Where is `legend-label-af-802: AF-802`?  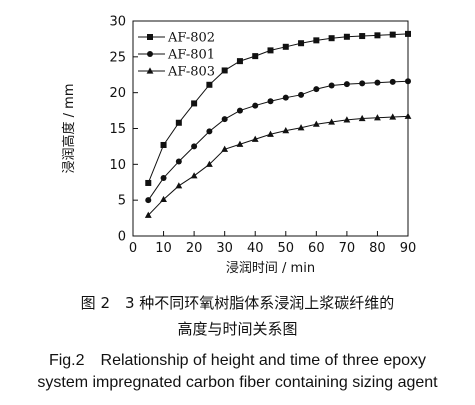 legend-label-af-802: AF-802 is located at coordinates (191, 38).